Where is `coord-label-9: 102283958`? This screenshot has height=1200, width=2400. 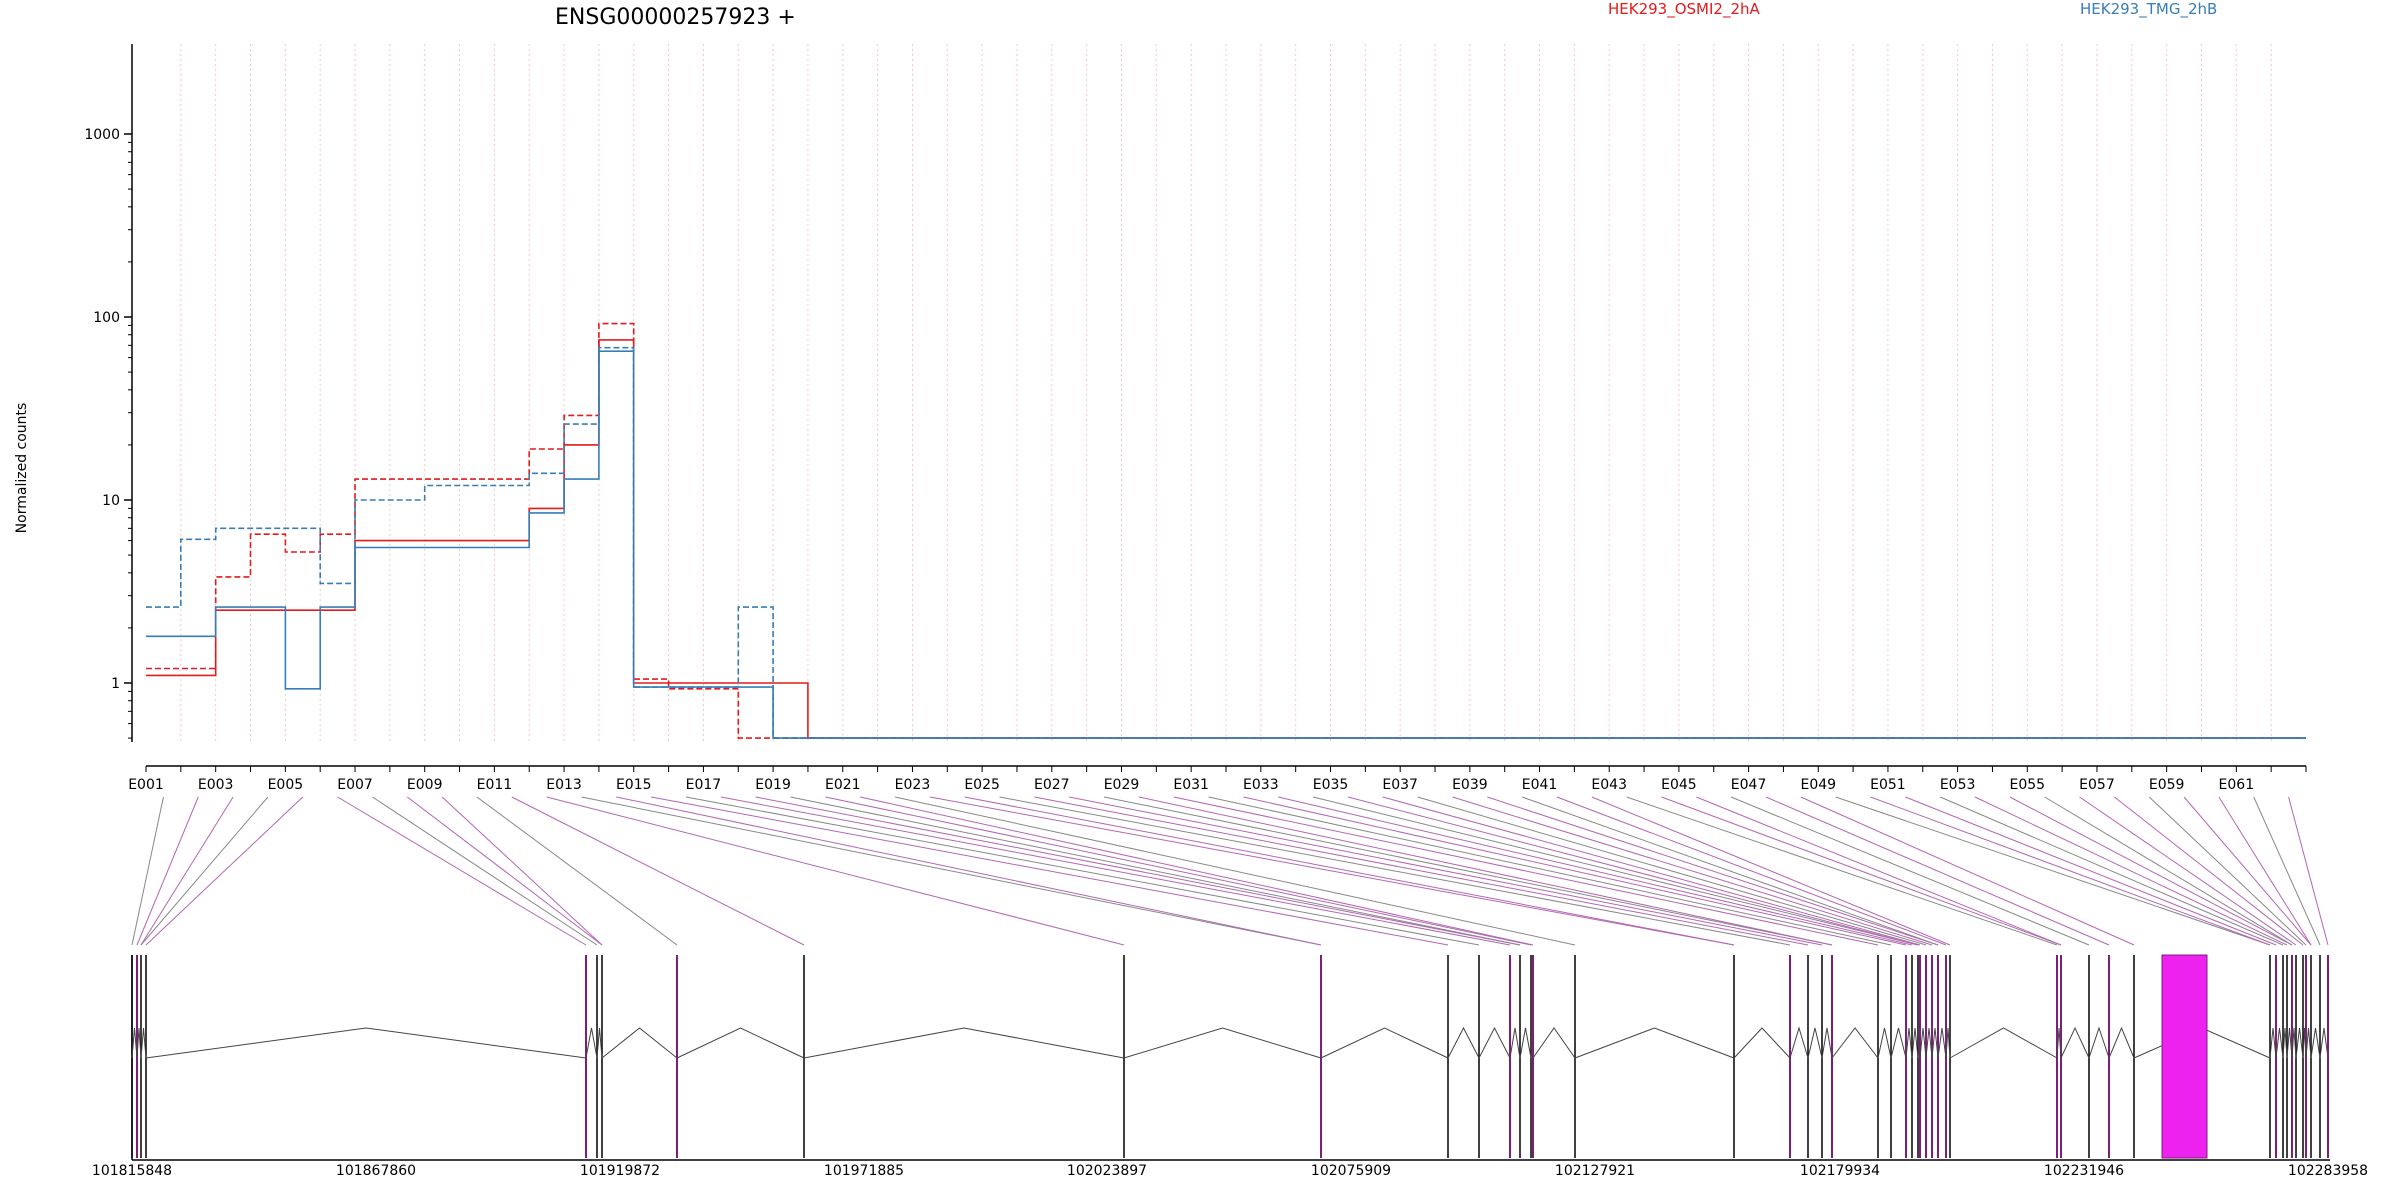 coord-label-9: 102283958 is located at coordinates (2328, 1171).